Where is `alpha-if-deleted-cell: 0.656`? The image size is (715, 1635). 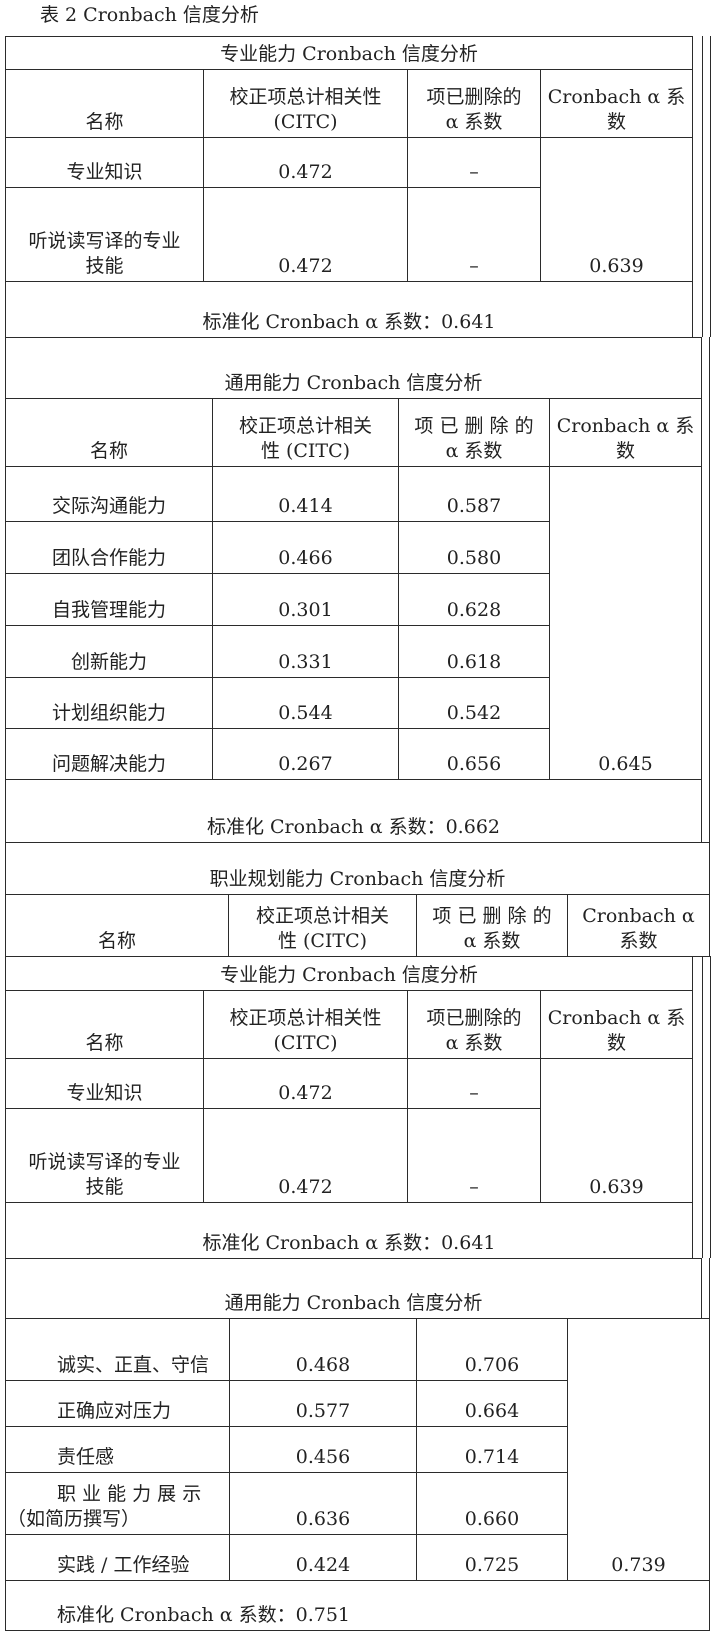 alpha-if-deleted-cell: 0.656 is located at coordinates (474, 754).